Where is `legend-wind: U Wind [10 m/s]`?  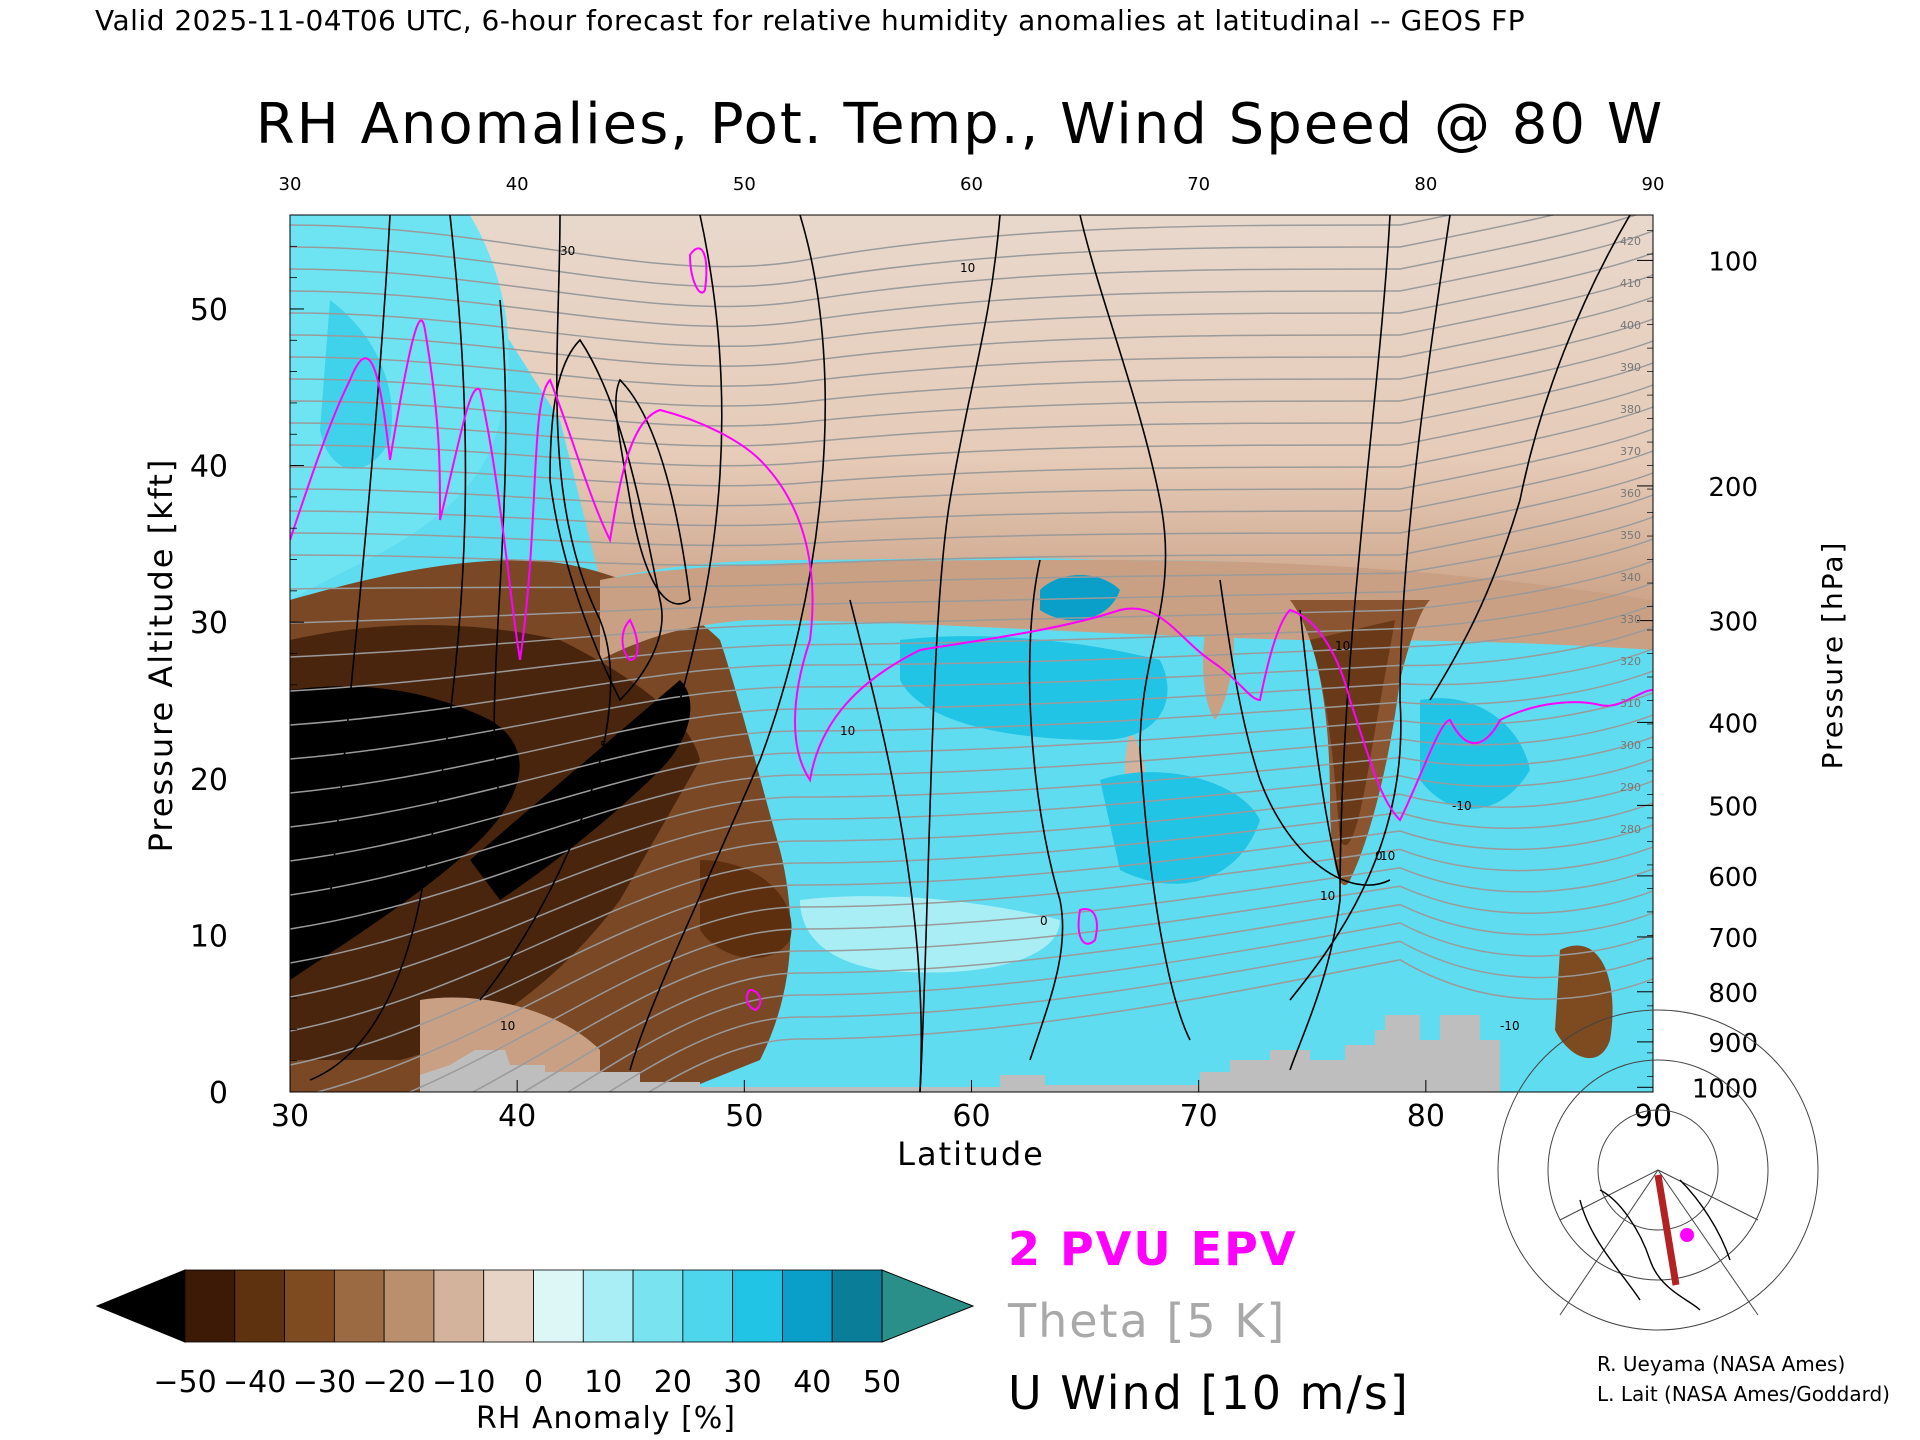 legend-wind: U Wind [10 m/s] is located at coordinates (1209, 1393).